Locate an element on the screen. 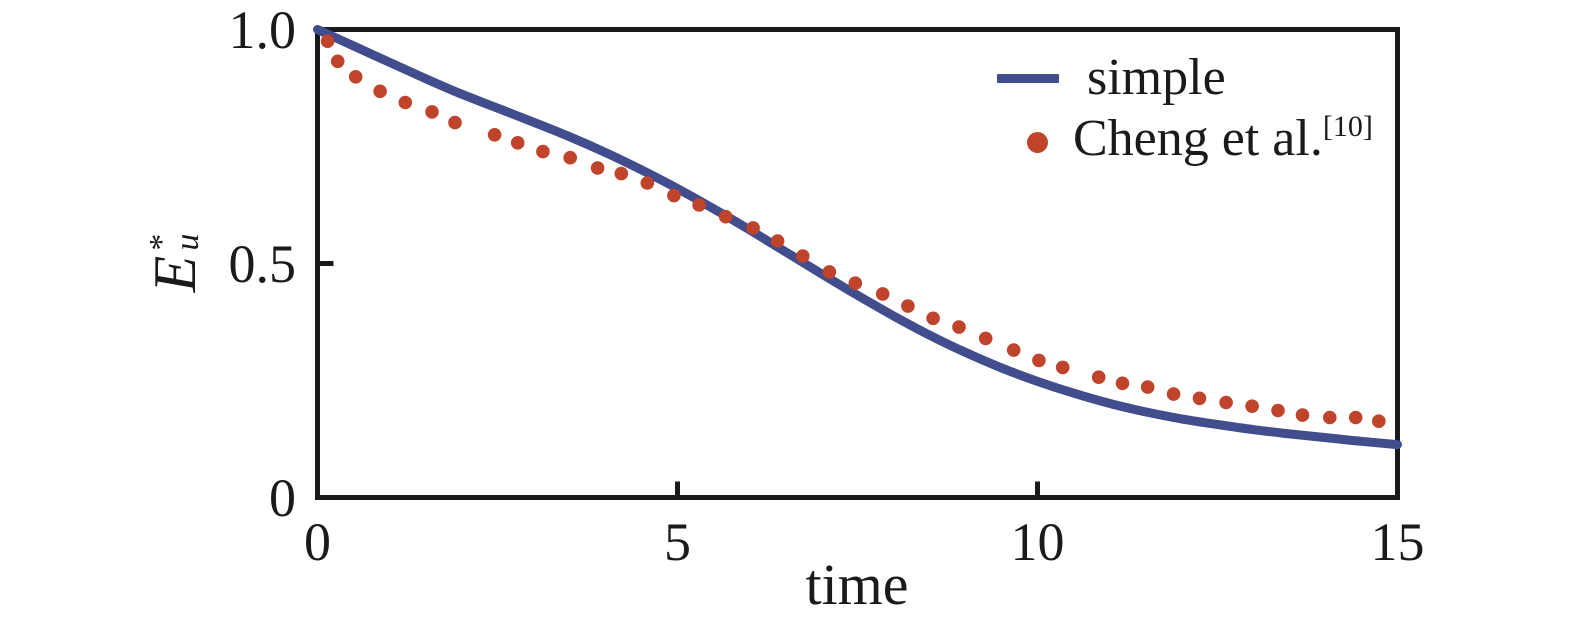 The width and height of the screenshot is (1575, 623). y-axis-label-stack: * u is located at coordinates (174, 242).